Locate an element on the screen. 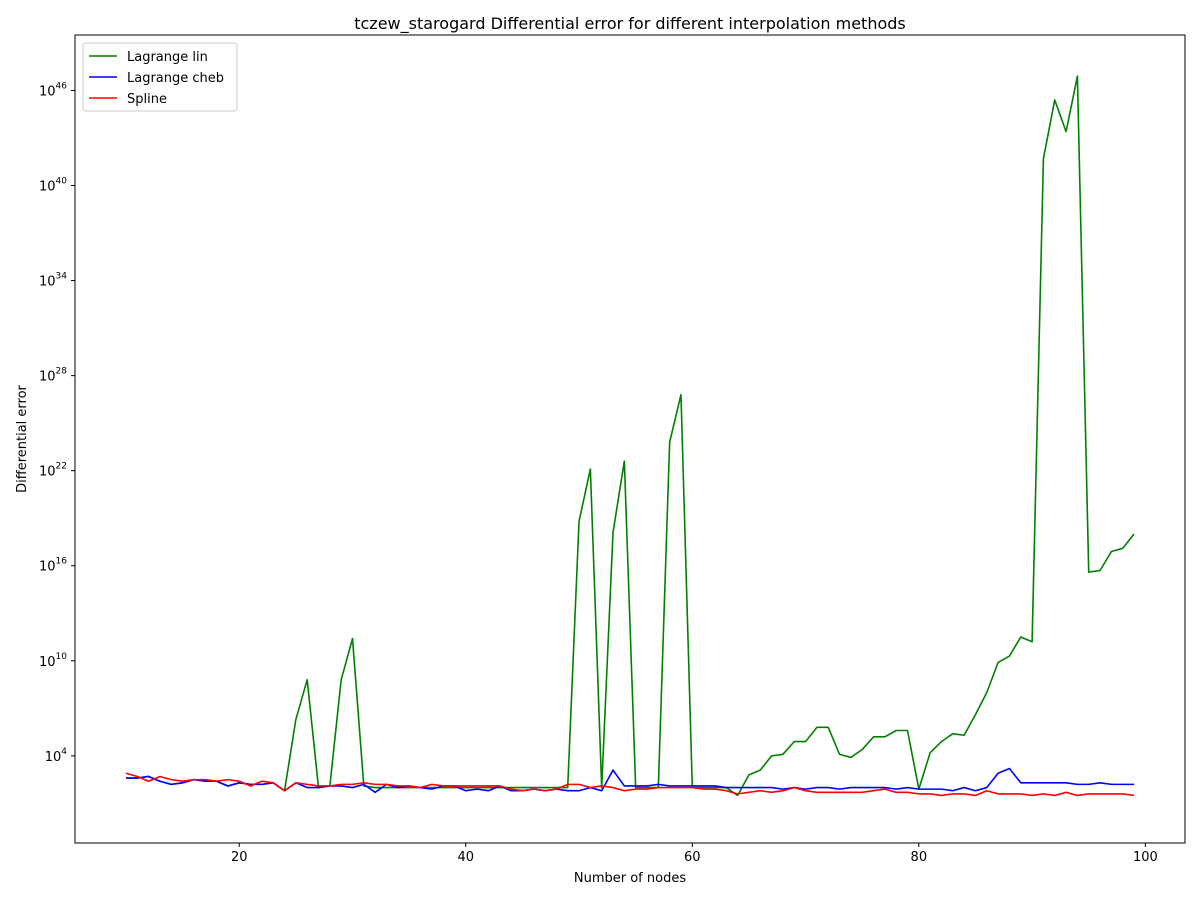  y-tick-label: 104 is located at coordinates (56, 756).